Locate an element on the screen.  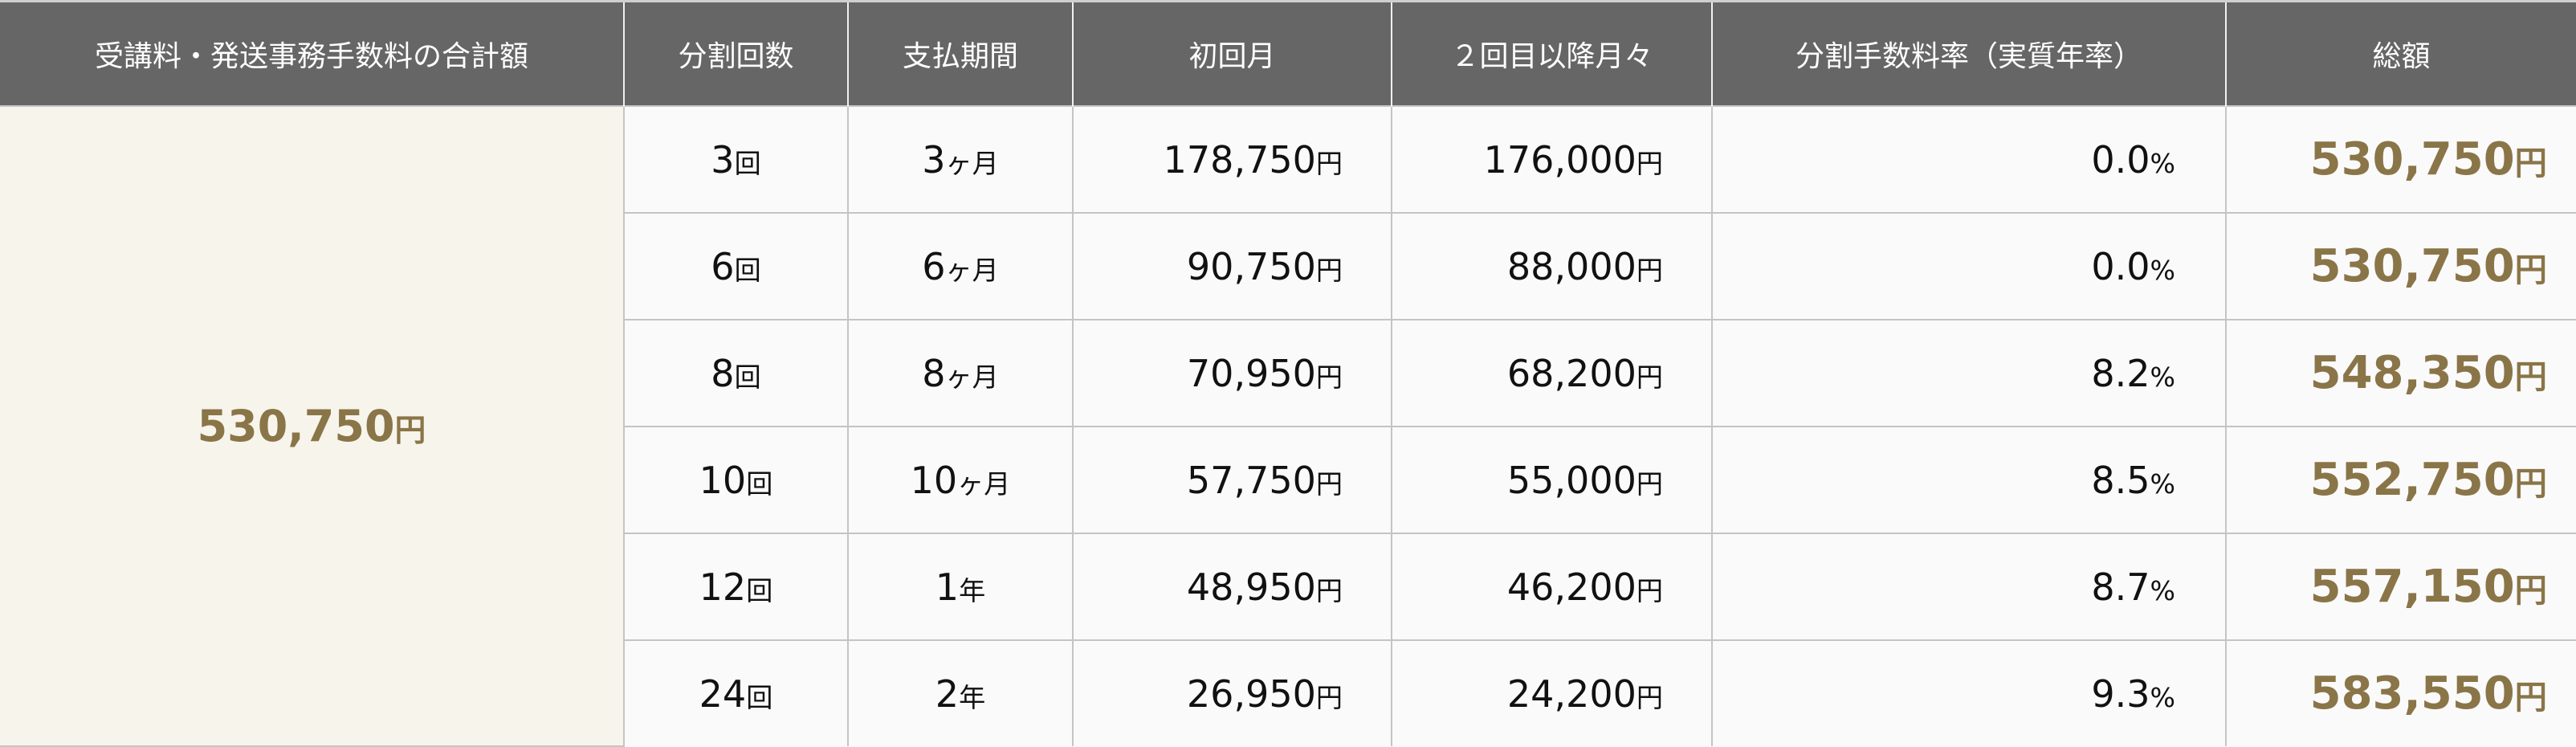
installment-count: 3 is located at coordinates (723, 159).